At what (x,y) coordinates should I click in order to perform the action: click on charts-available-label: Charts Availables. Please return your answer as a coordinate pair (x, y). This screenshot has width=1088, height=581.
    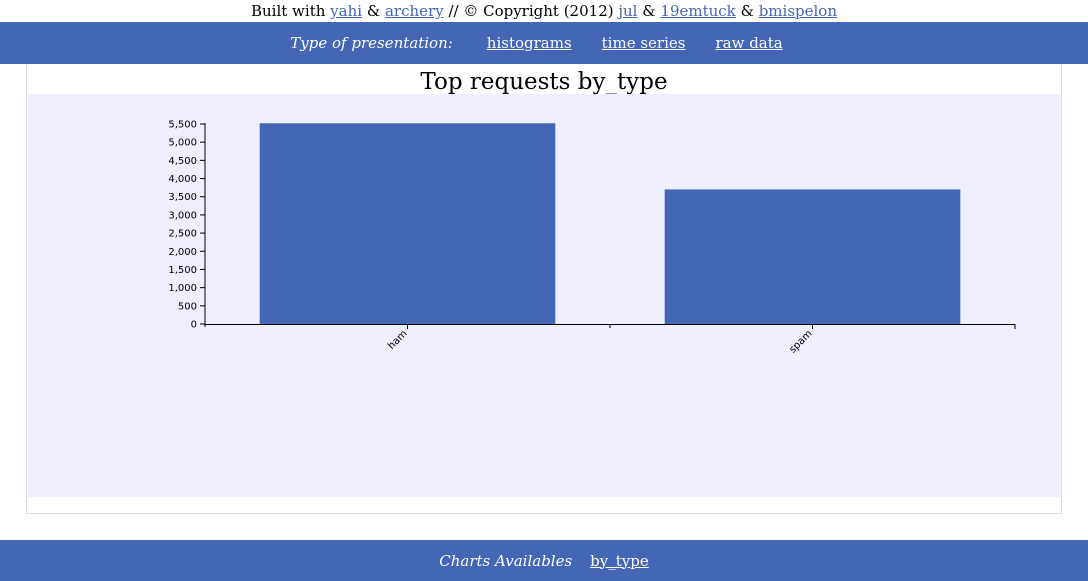
    Looking at the image, I should click on (506, 560).